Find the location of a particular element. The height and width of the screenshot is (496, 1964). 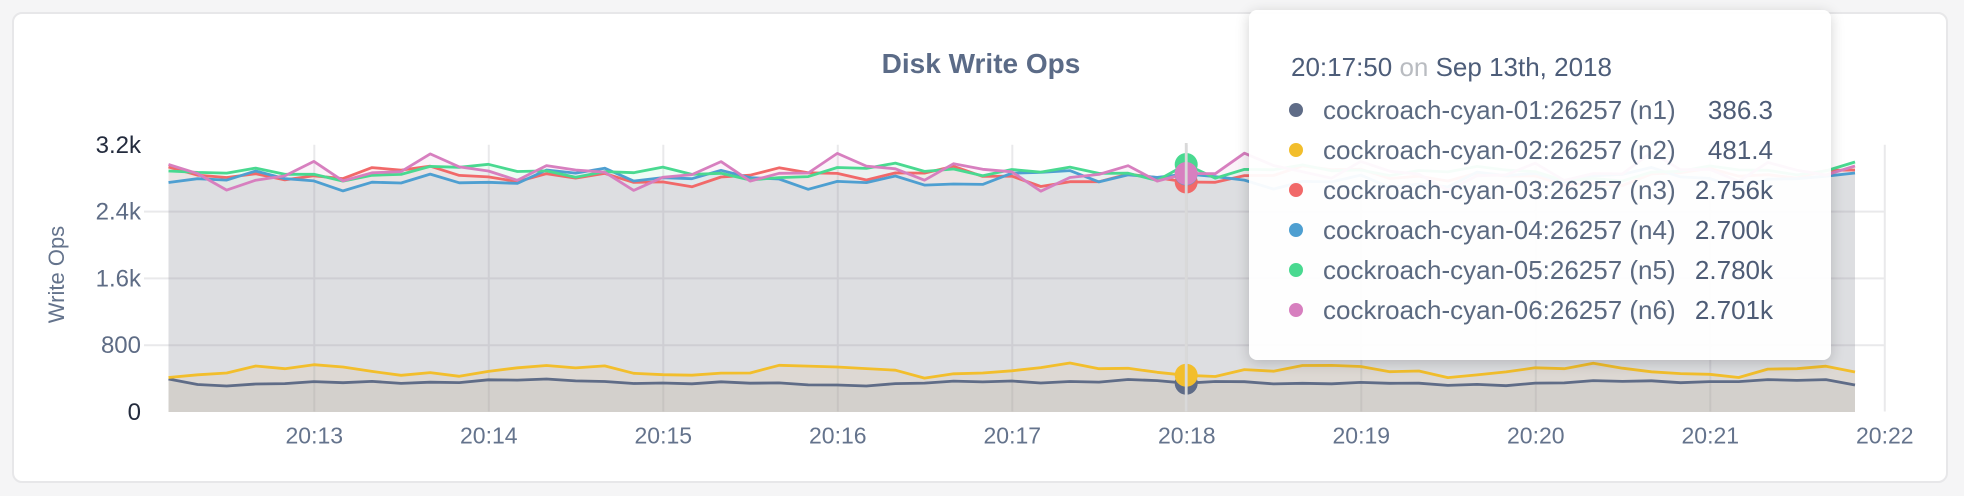

svg-text: 20:15 is located at coordinates (664, 436).